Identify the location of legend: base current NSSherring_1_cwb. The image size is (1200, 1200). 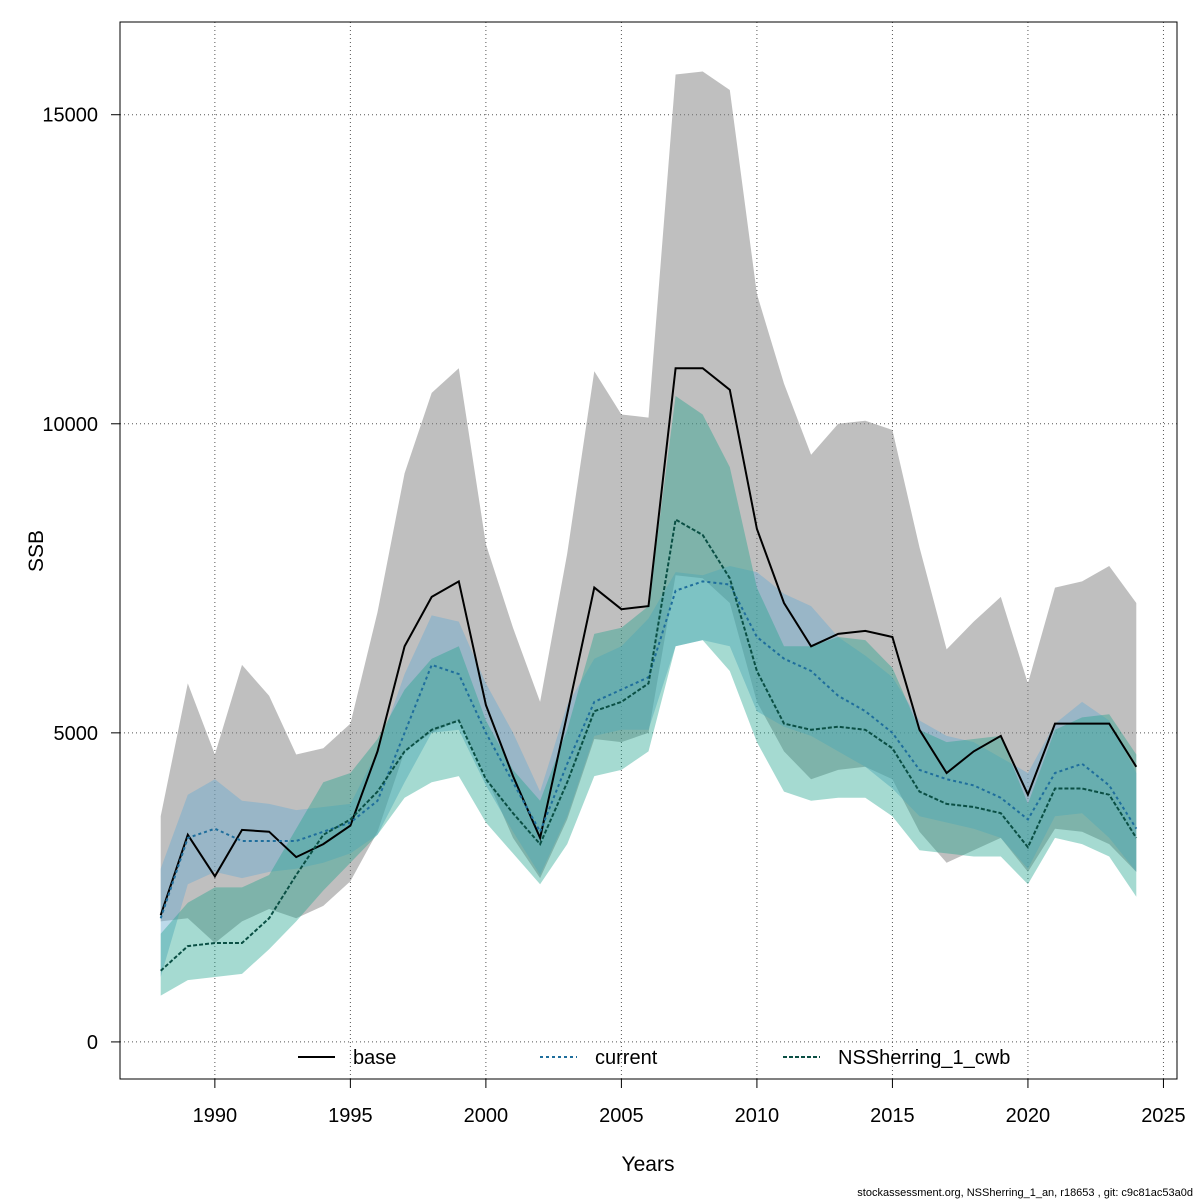
(654, 1058).